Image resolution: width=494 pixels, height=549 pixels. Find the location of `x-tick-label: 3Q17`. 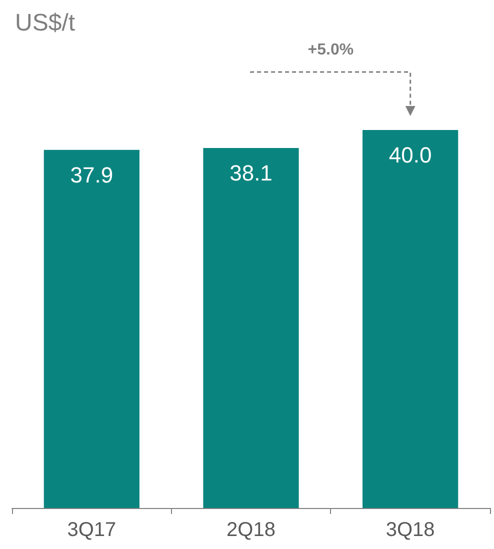

x-tick-label: 3Q17 is located at coordinates (91, 530).